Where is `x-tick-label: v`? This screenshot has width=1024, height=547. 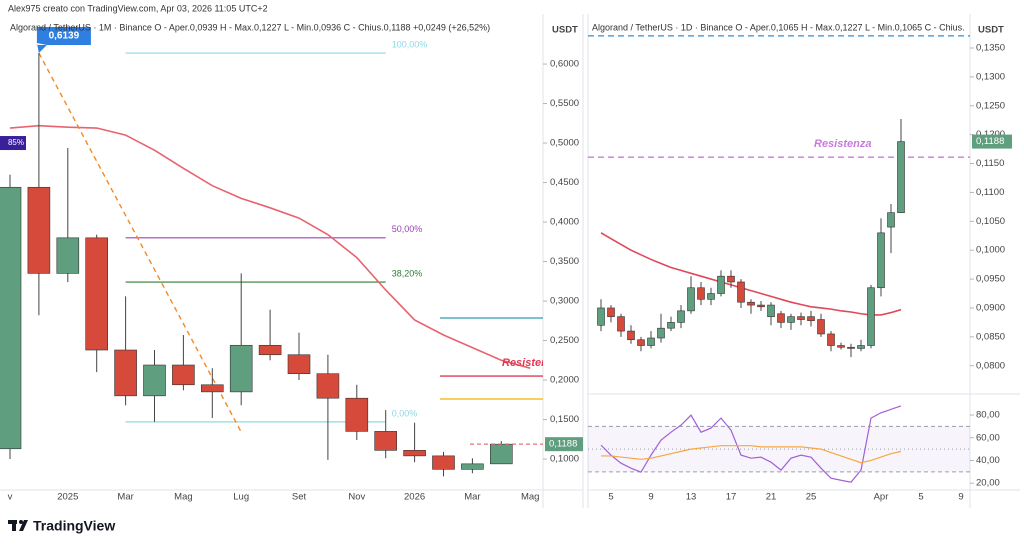
x-tick-label: v is located at coordinates (10, 497).